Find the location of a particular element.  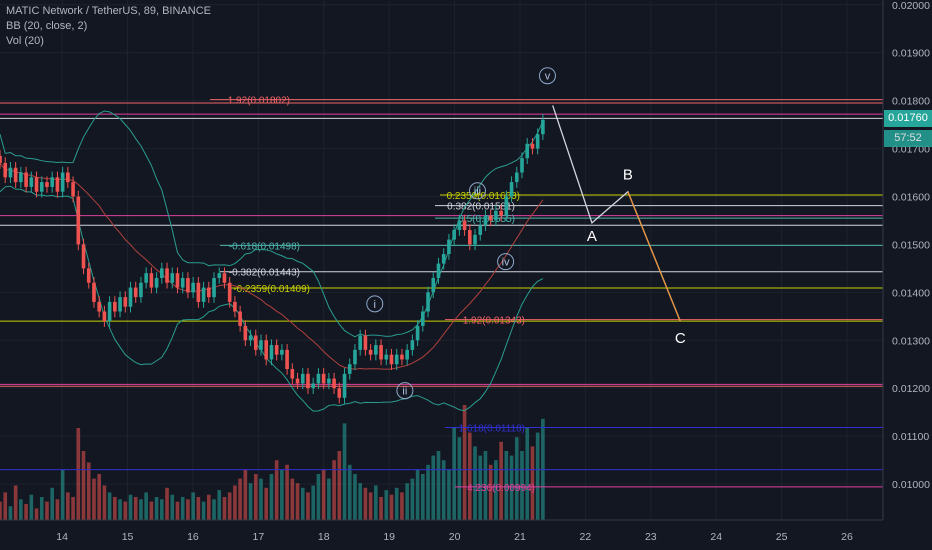

price-tick-label: 0.01400 is located at coordinates (911, 293).